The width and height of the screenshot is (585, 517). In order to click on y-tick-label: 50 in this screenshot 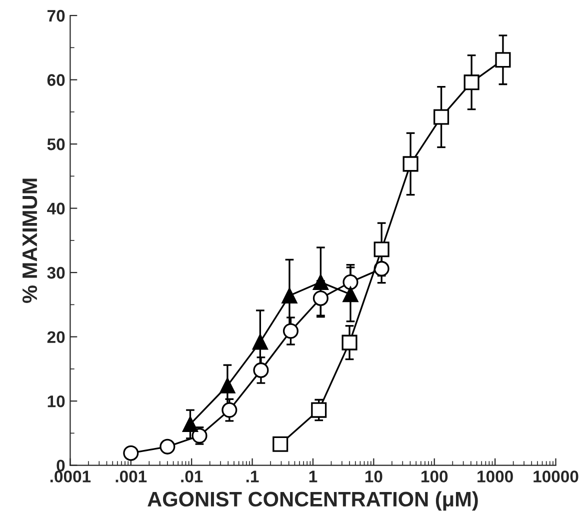, I will do `click(56, 144)`.